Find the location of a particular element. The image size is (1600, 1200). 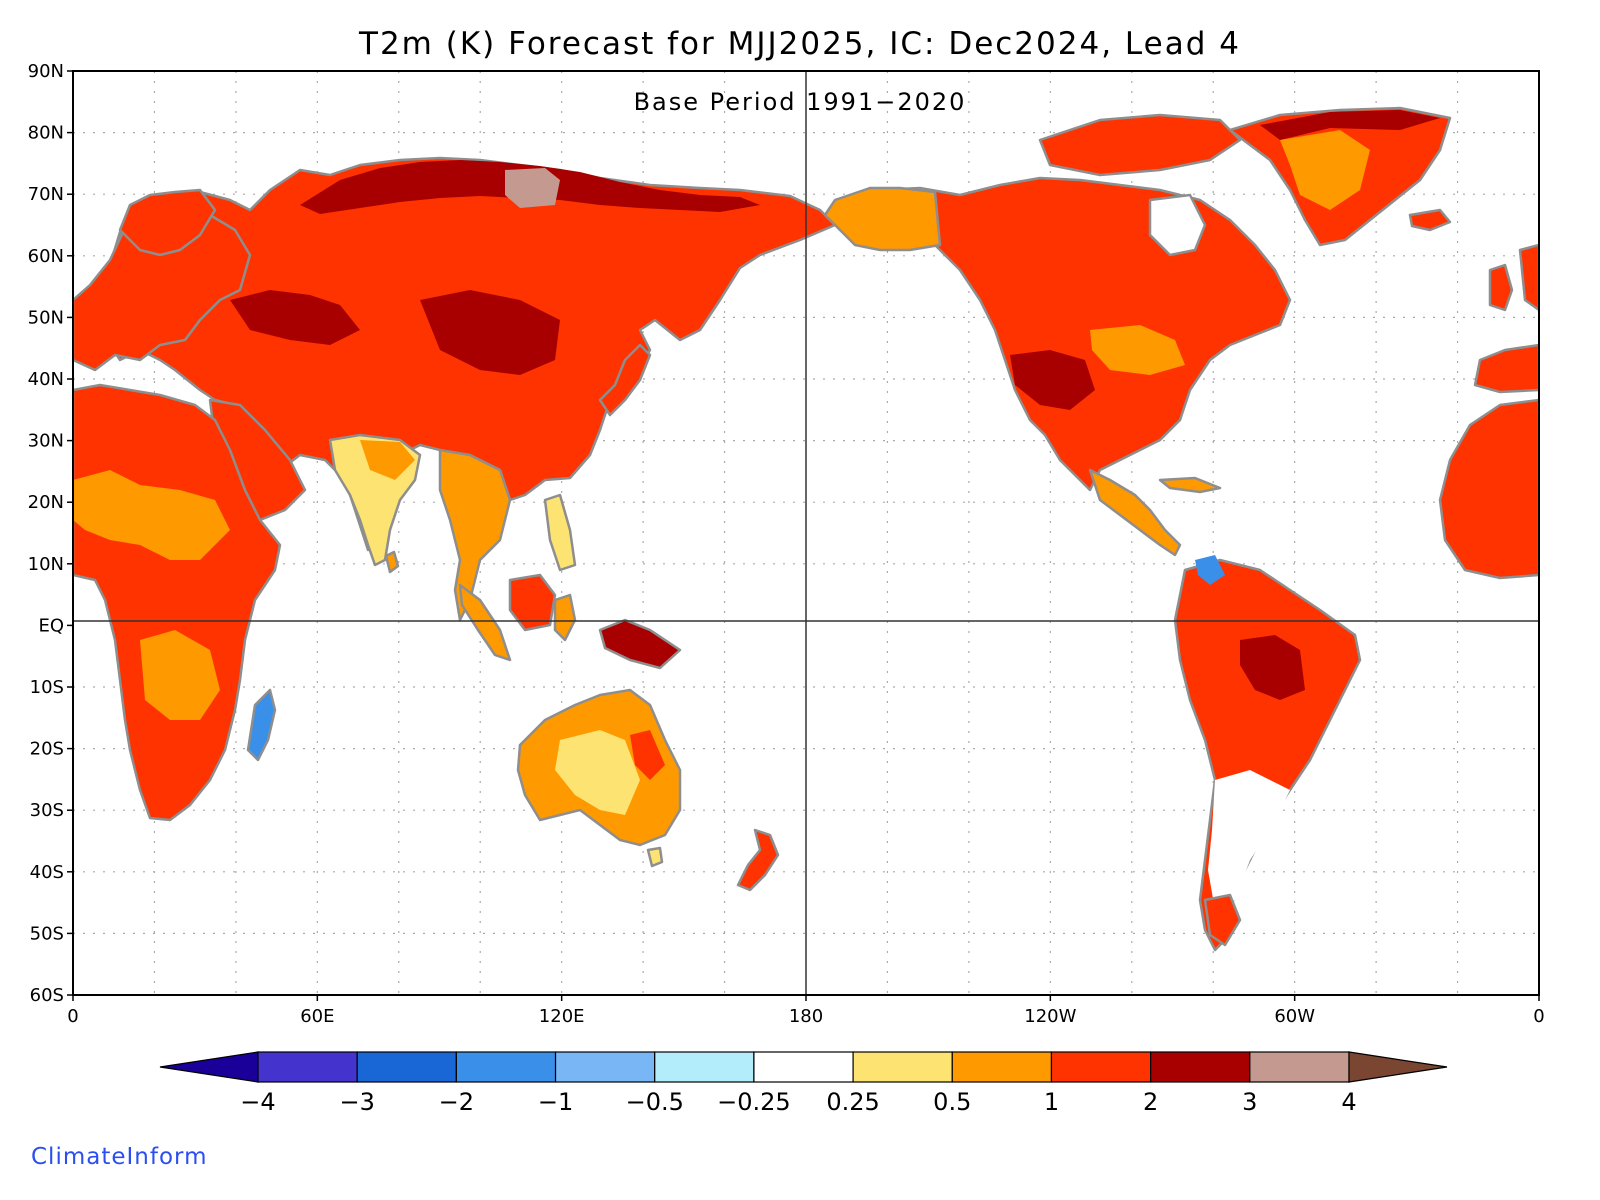

land-norway-edge is located at coordinates (1528, 277).